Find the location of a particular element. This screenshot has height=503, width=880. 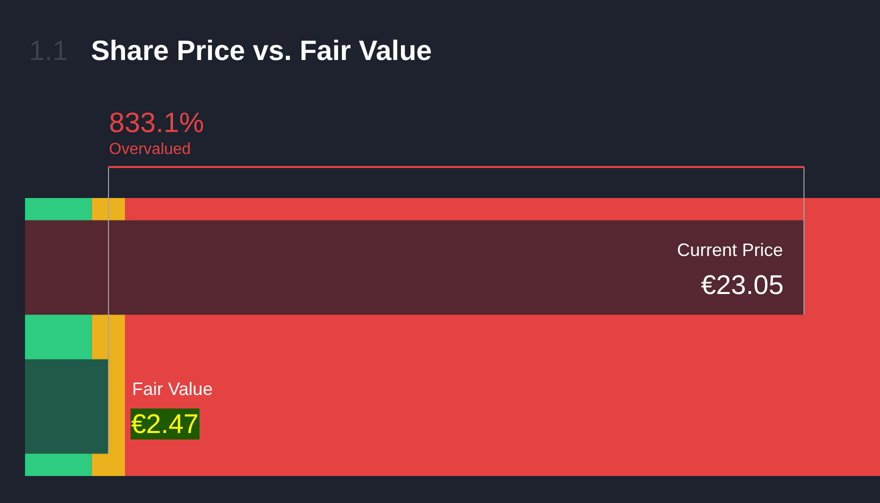

data-label: €23.05 is located at coordinates (742, 285).